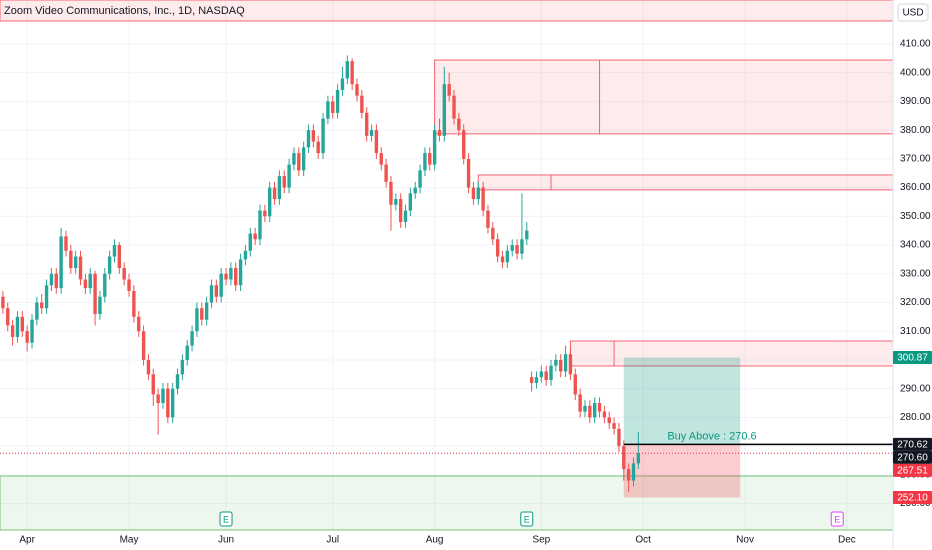  I want to click on price-tag-label: 270.60, so click(912, 457).